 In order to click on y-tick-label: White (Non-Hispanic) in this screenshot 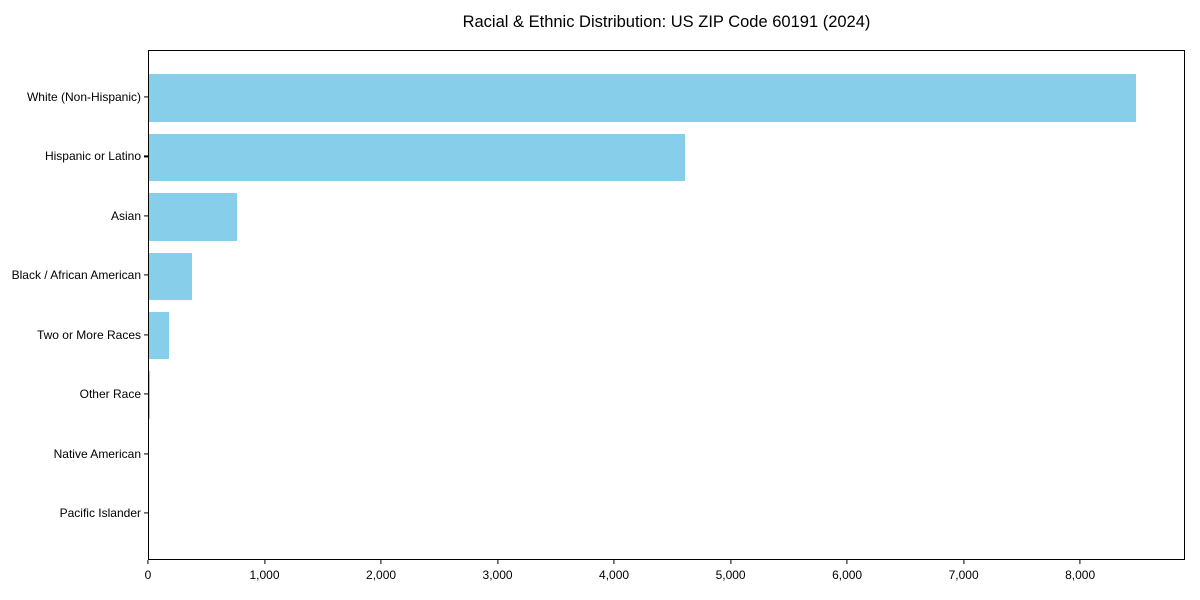, I will do `click(83, 96)`.